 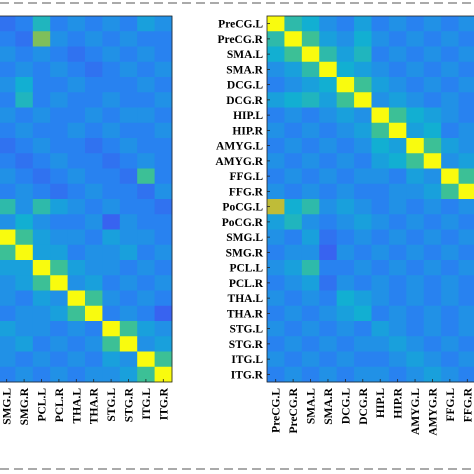 What do you see at coordinates (451, 405) in the screenshot?
I see `col-label: FFG.L` at bounding box center [451, 405].